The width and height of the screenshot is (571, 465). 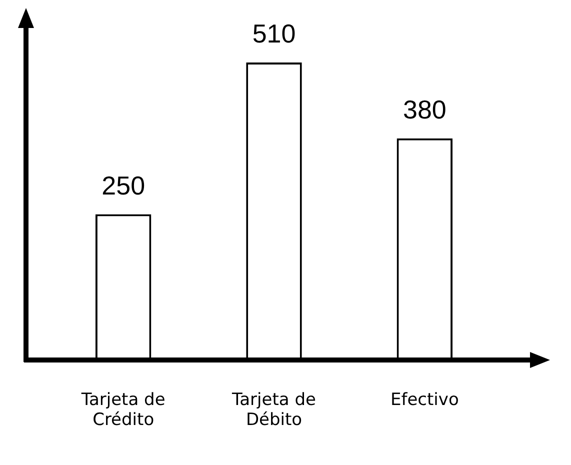 What do you see at coordinates (124, 185) in the screenshot?
I see `data-label: 250` at bounding box center [124, 185].